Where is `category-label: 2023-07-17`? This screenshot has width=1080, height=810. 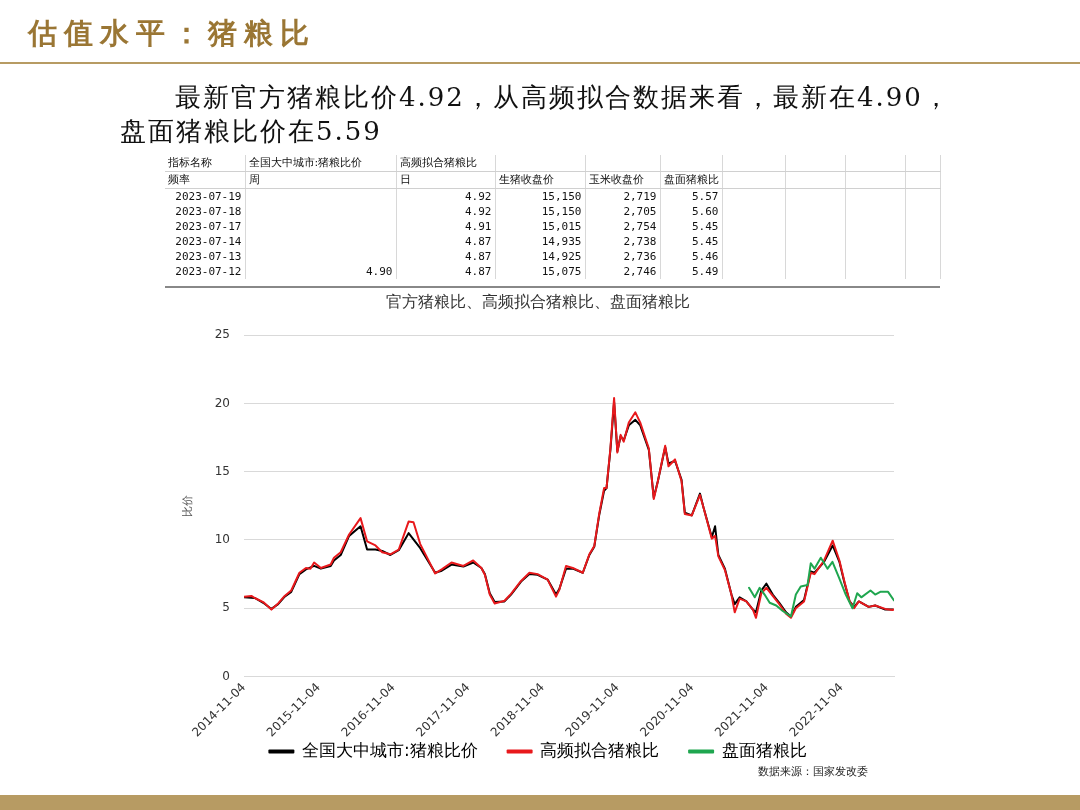
category-label: 2023-07-17 is located at coordinates (205, 226).